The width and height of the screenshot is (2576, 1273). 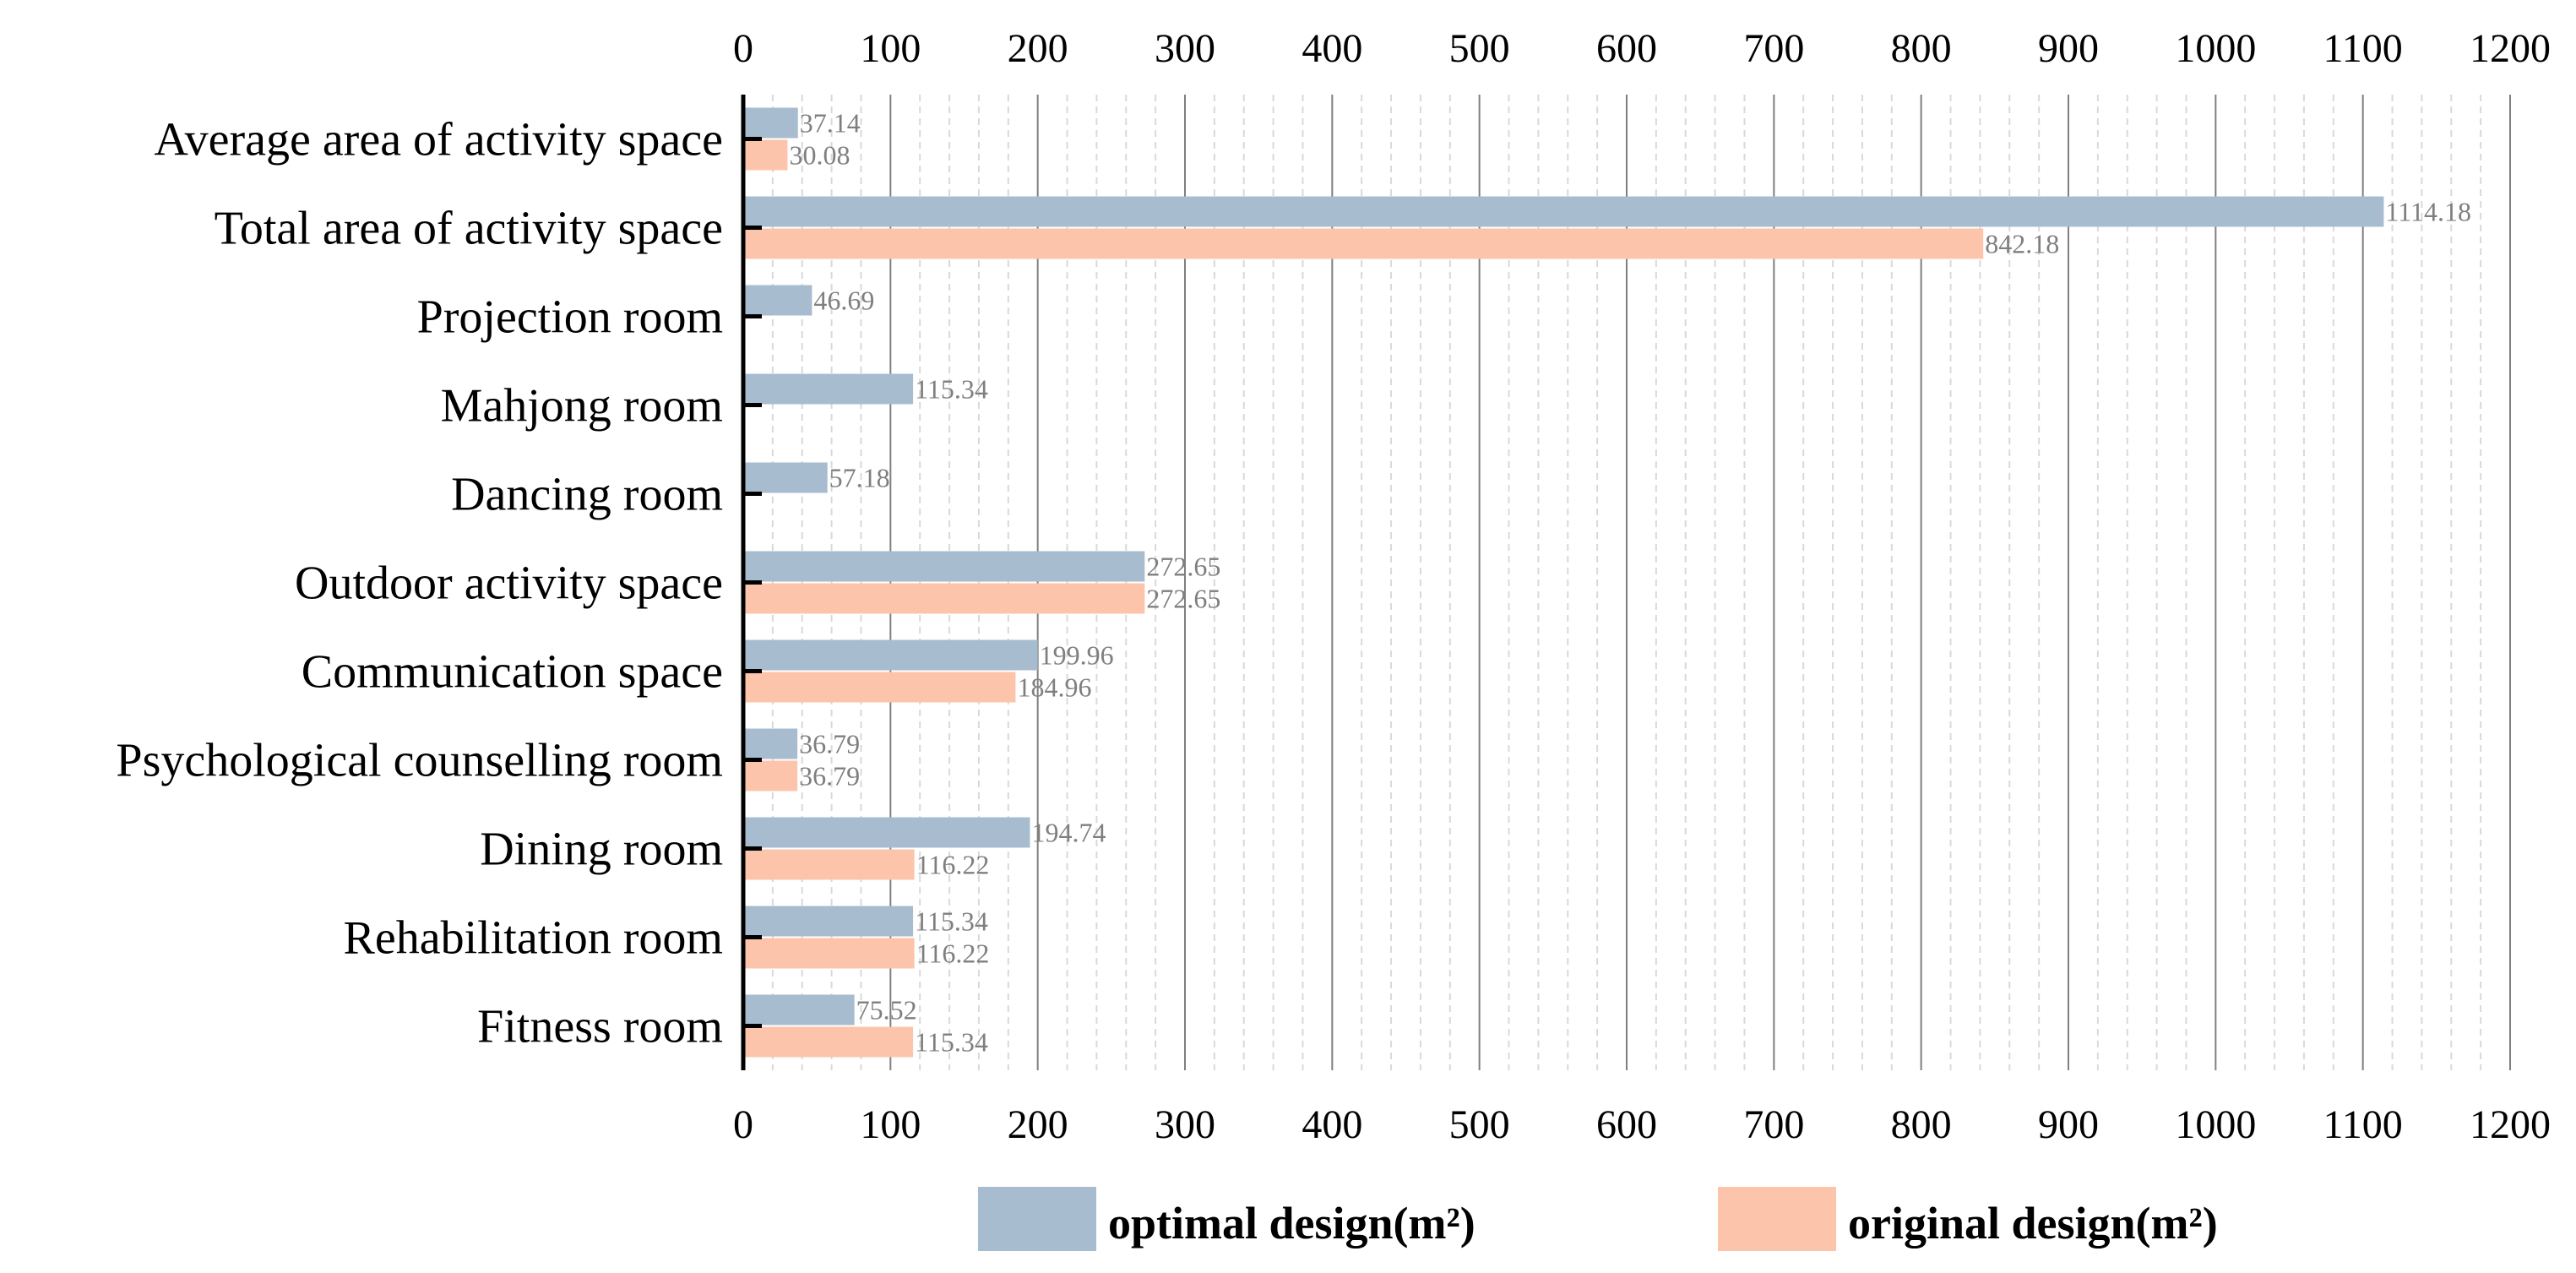 What do you see at coordinates (600, 1027) in the screenshot?
I see `category-label: Fitness room` at bounding box center [600, 1027].